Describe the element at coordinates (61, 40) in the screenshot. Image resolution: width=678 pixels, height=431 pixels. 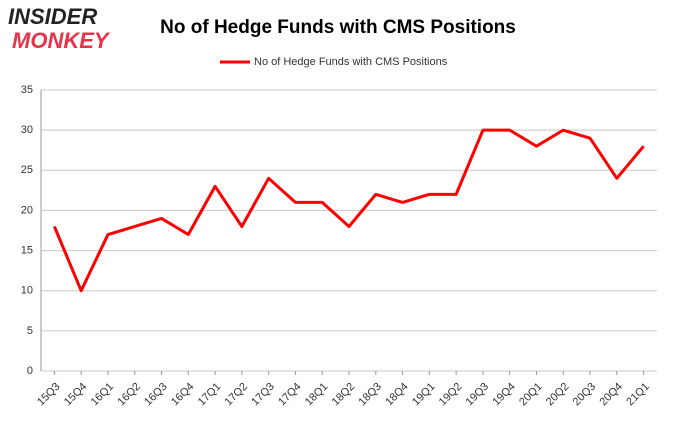
I see `logo-bottom: MONKEY` at that location.